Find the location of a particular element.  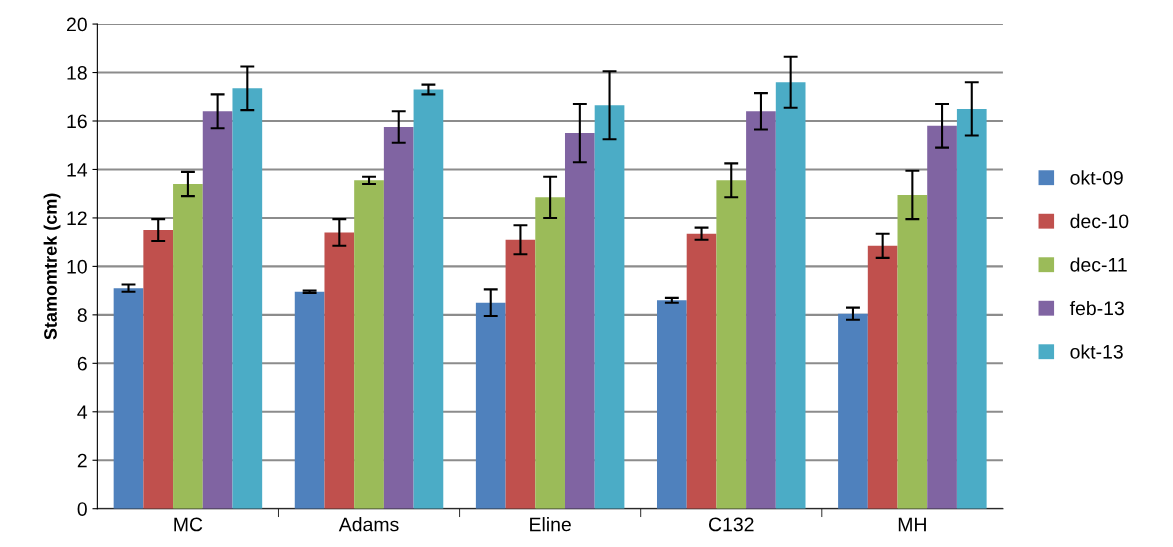

legend-label: dec-11 is located at coordinates (1098, 264).